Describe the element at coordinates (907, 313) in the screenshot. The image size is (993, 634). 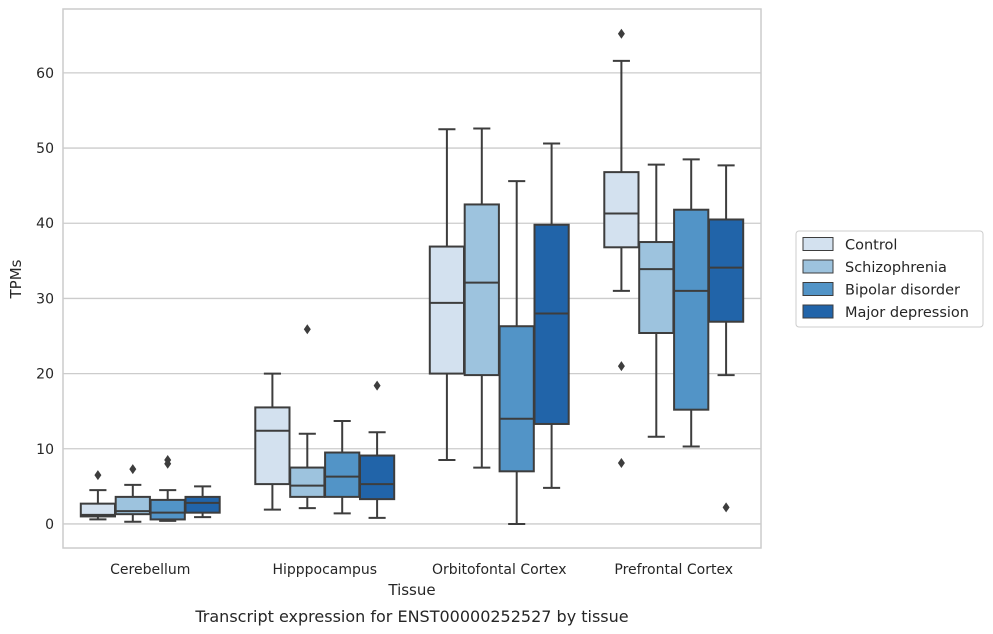
I see `legend-label: Major depression` at that location.